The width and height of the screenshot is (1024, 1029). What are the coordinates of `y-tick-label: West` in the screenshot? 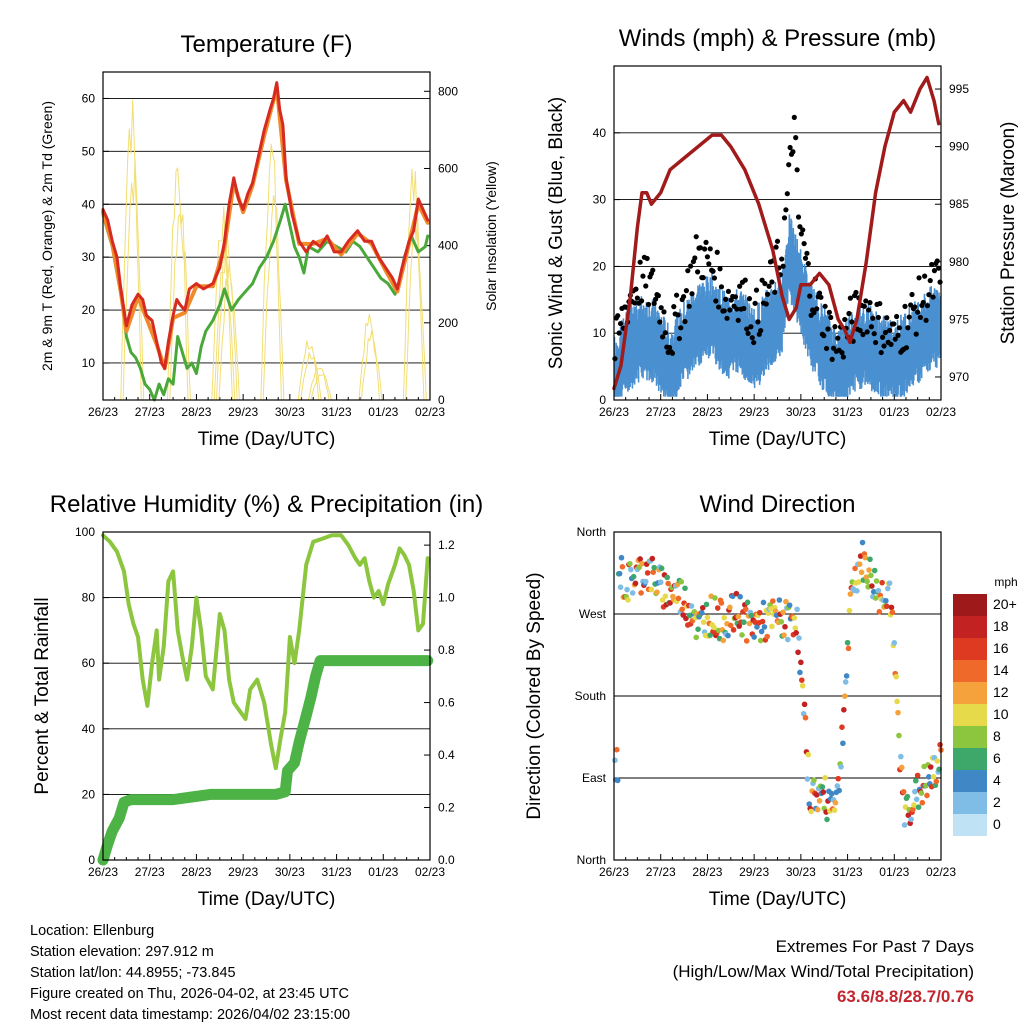 It's located at (593, 614).